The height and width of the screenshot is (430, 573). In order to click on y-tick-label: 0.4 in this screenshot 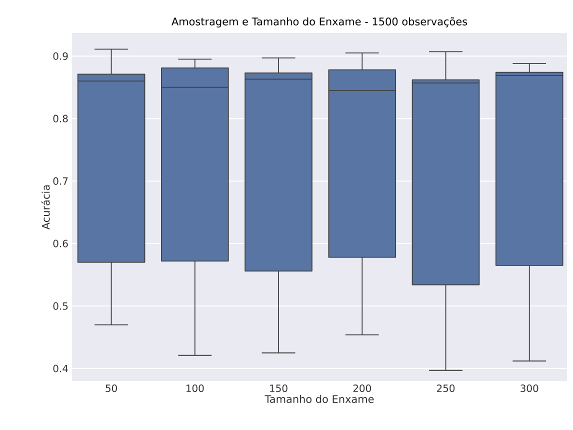, I will do `click(60, 368)`.